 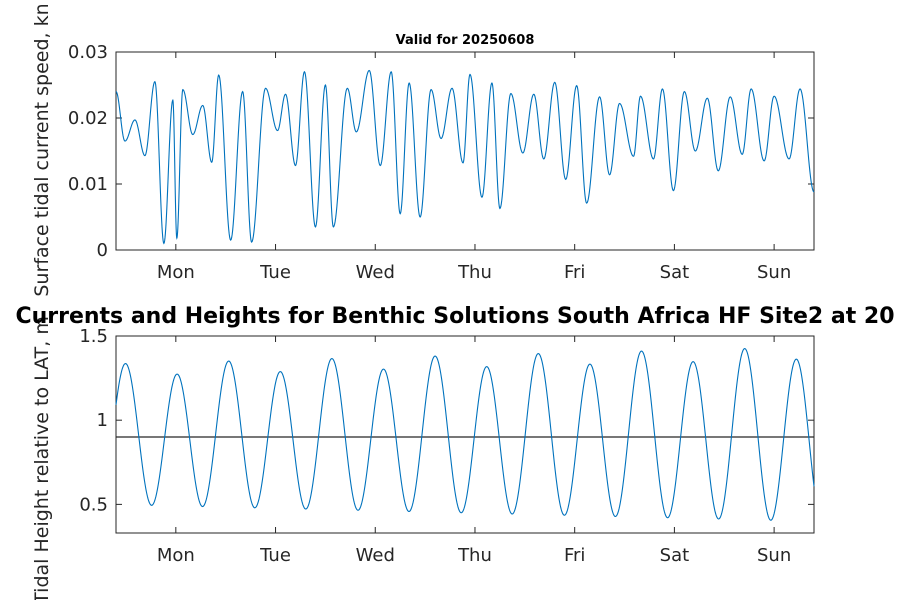 I want to click on y-tick-label: 0.03, so click(x=88, y=52).